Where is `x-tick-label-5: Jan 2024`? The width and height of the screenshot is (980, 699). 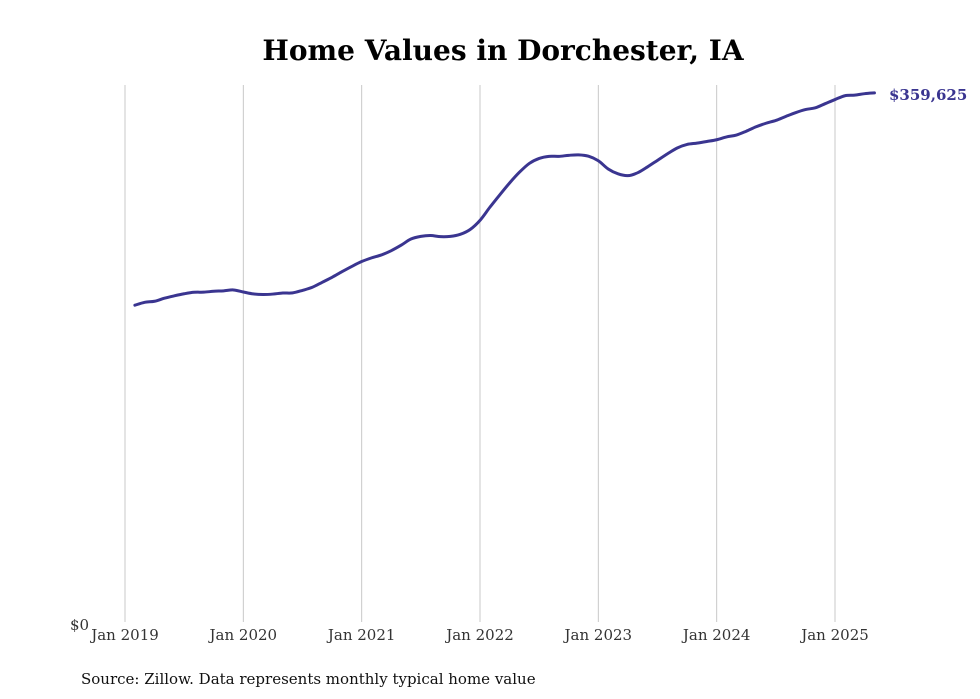 x-tick-label-5: Jan 2024 is located at coordinates (716, 635).